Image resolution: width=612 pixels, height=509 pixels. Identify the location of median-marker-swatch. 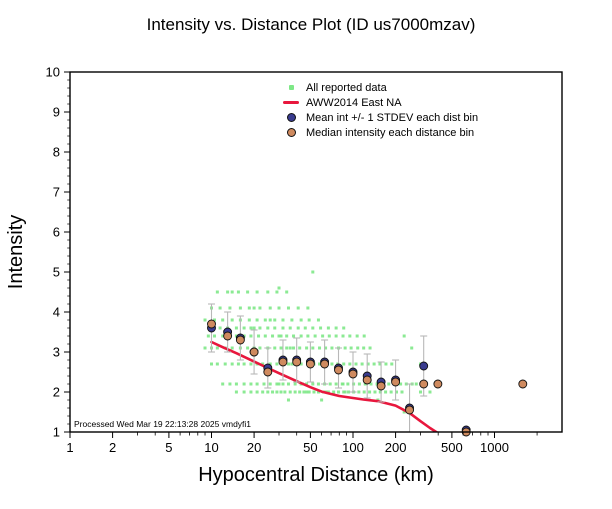
(291, 132).